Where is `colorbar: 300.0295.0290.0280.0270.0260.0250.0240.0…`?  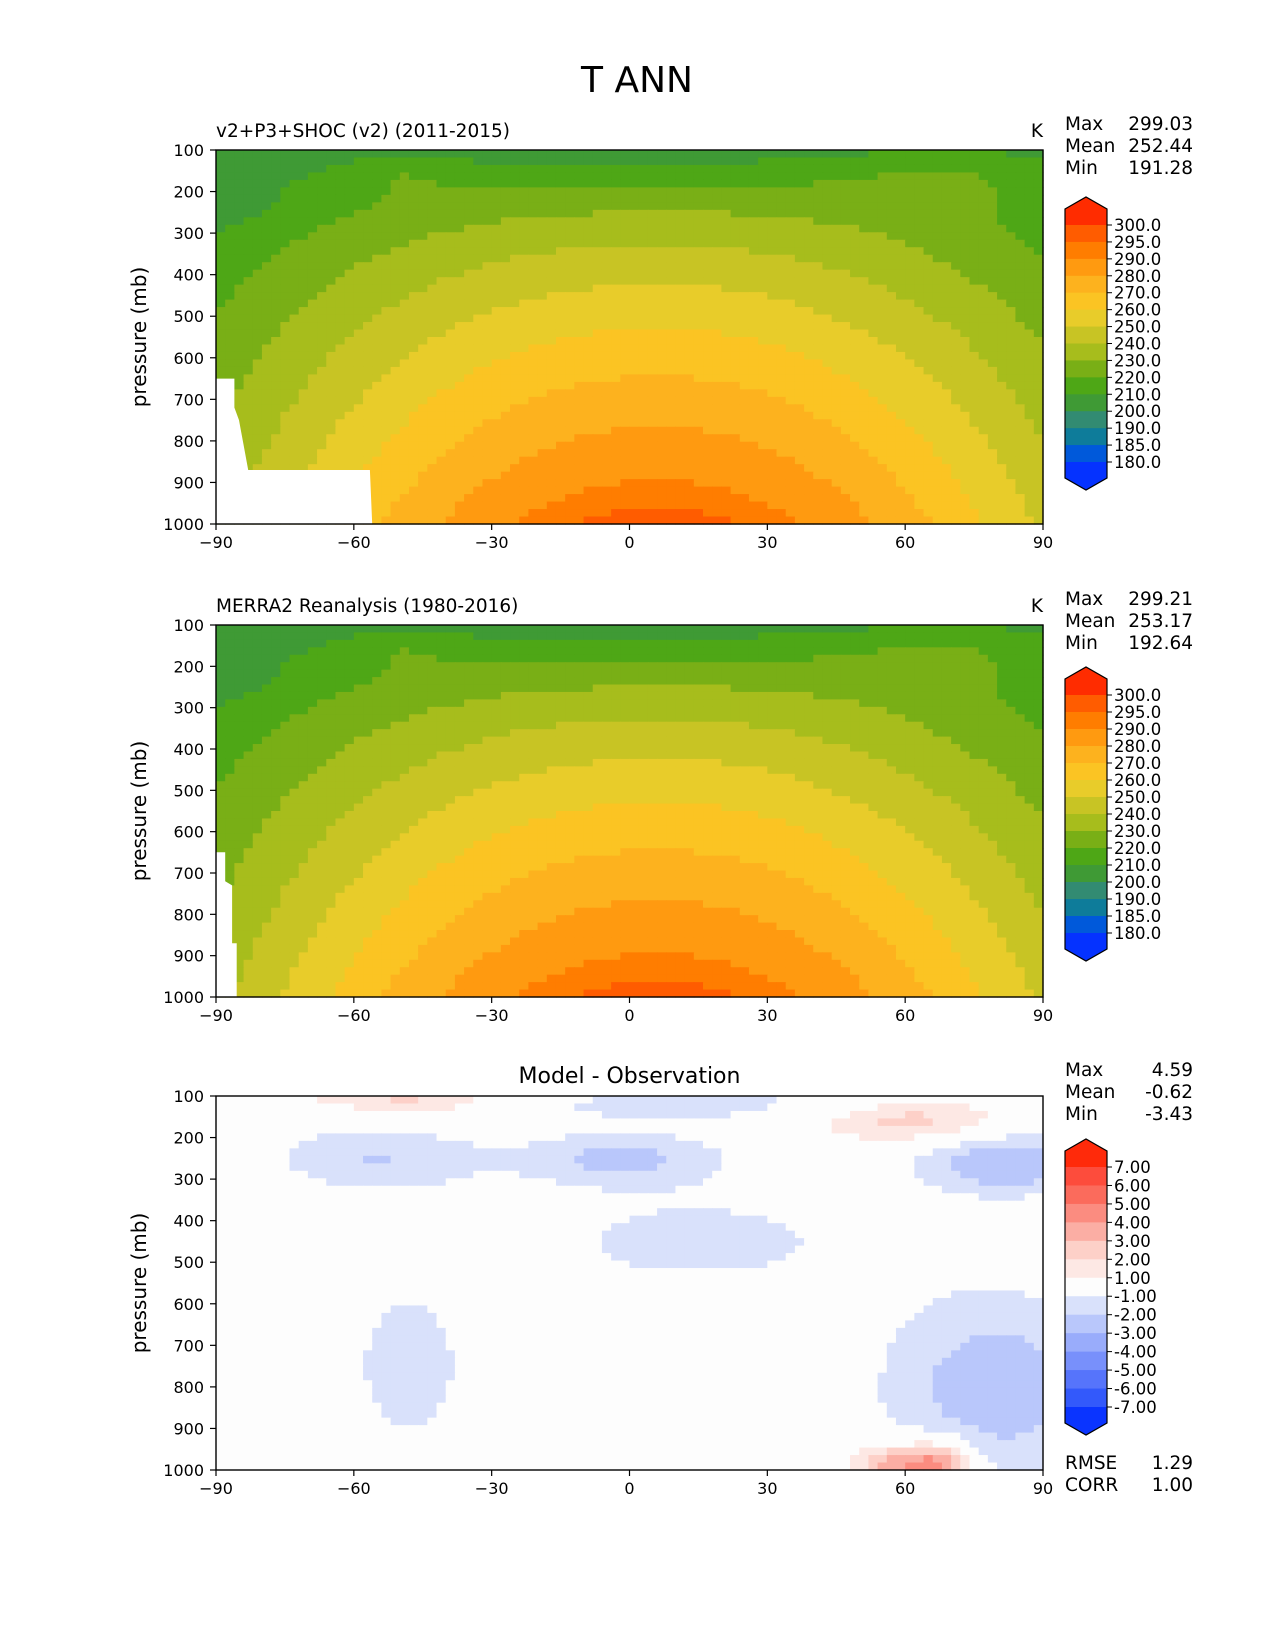 colorbar: 300.0295.0290.0280.0270.0260.0250.0240.0… is located at coordinates (1112, 343).